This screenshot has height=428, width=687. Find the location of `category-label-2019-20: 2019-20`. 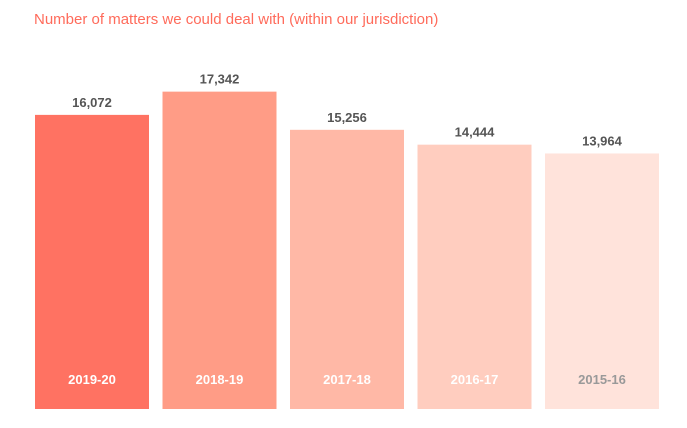

category-label-2019-20: 2019-20 is located at coordinates (92, 379).